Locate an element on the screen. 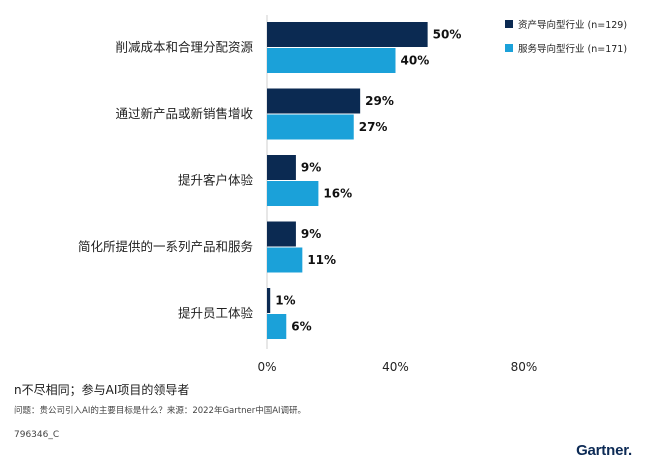  footer-note: n不尽相同；参与AI项目的领导者 is located at coordinates (102, 390).